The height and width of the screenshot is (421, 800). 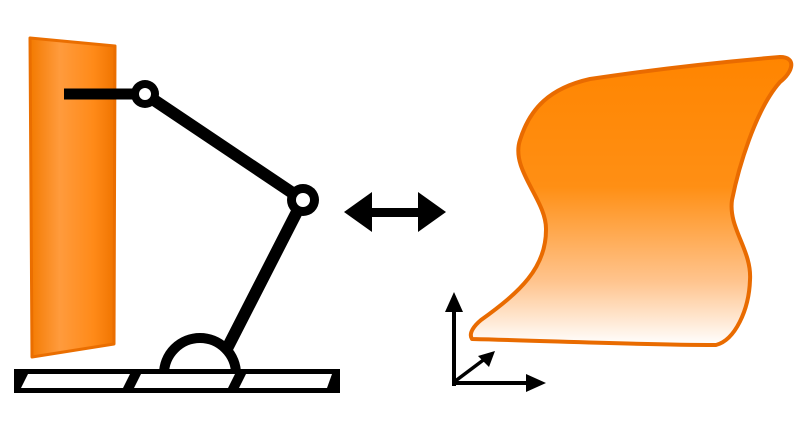 What do you see at coordinates (495, 342) in the screenshot?
I see `axes-icon` at bounding box center [495, 342].